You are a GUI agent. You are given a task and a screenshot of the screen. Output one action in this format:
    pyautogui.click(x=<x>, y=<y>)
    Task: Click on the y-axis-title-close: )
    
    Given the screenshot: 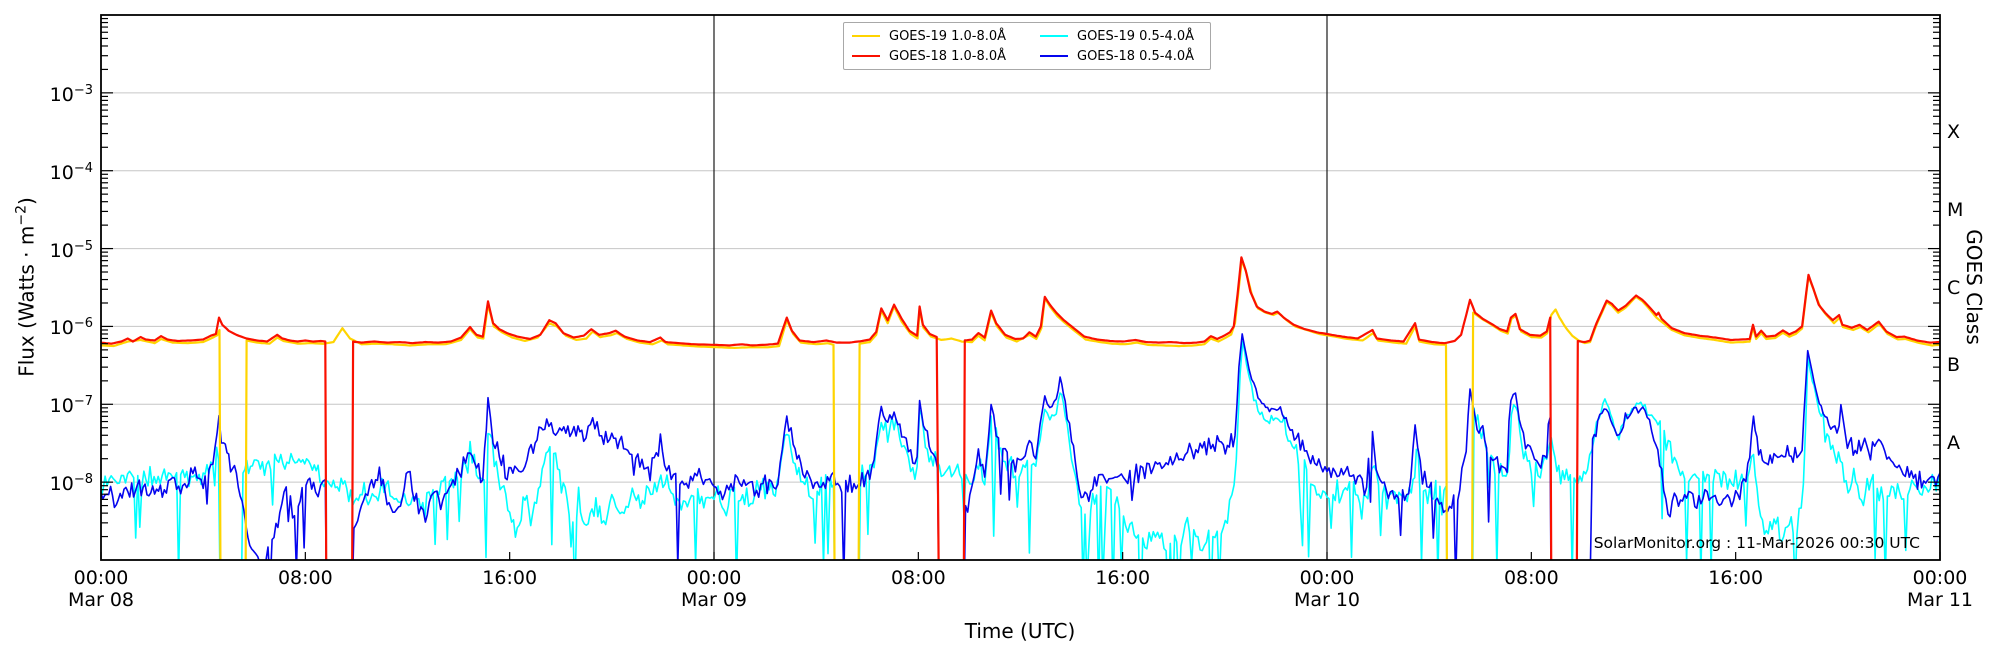 What is the action you would take?
    pyautogui.click(x=26, y=201)
    